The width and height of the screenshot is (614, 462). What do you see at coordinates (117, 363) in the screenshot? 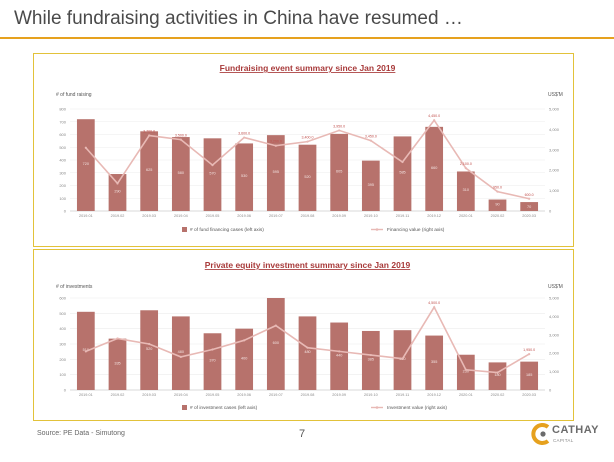
I see `bar-data-label: 335` at bounding box center [117, 363].